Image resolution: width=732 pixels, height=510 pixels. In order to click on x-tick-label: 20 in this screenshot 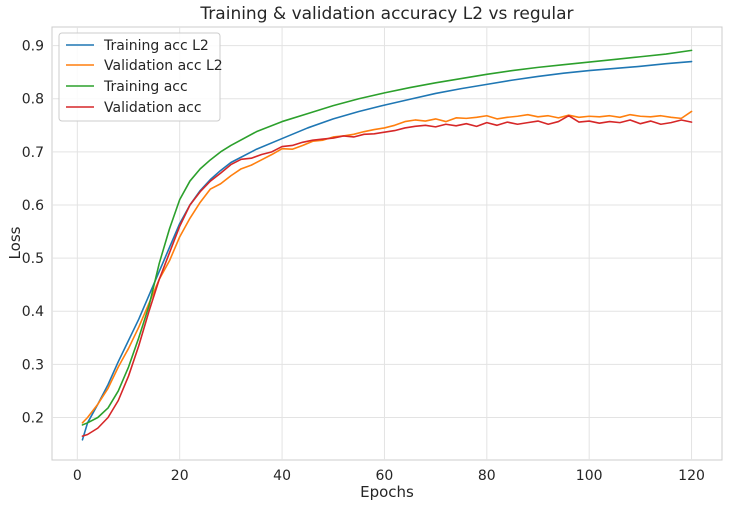, I will do `click(180, 476)`.